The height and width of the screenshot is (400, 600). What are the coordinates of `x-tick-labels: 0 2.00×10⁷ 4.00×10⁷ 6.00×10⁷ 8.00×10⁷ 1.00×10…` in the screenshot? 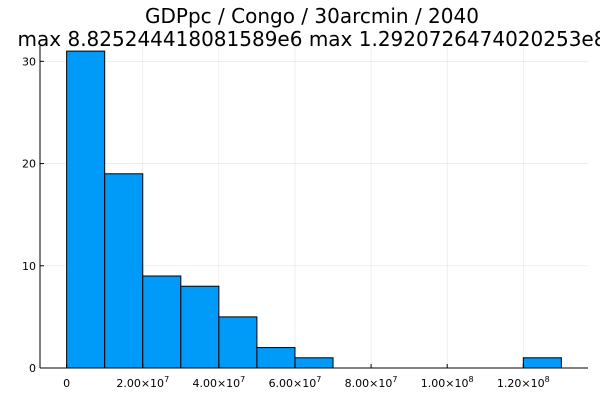 It's located at (306, 382).